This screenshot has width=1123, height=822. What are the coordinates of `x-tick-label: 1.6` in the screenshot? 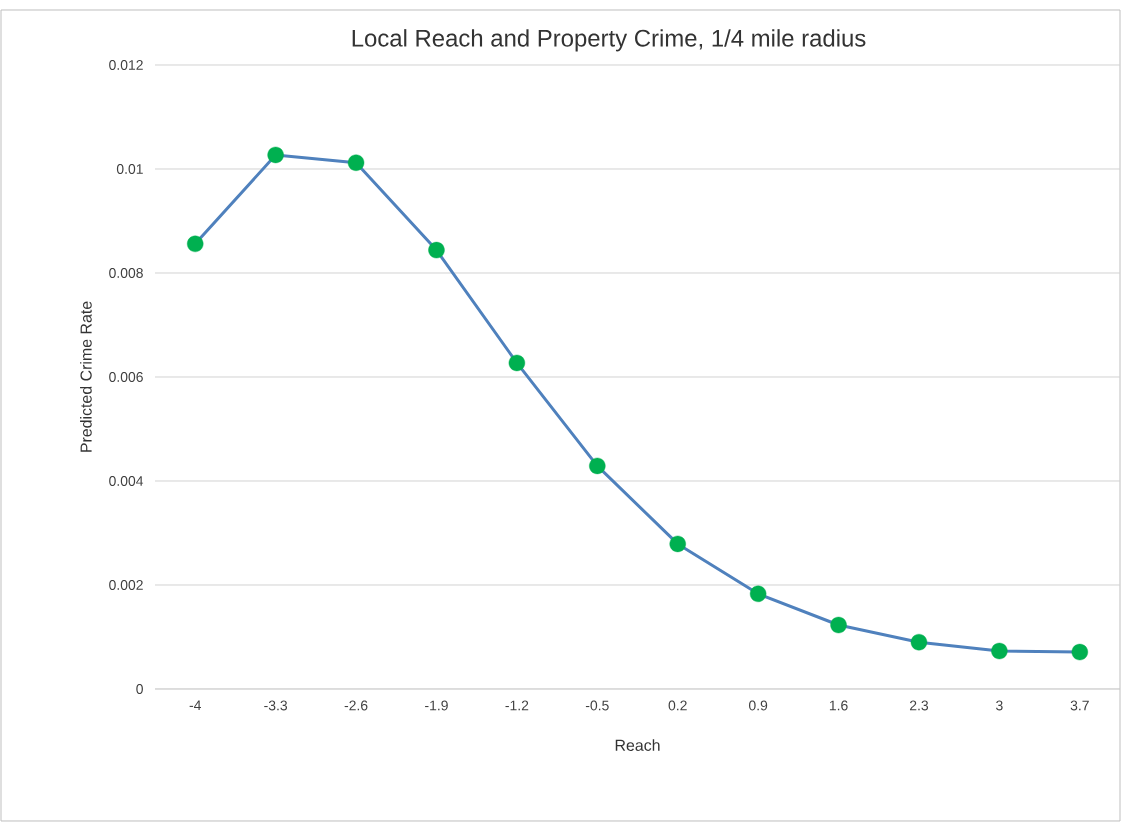 It's located at (838, 705).